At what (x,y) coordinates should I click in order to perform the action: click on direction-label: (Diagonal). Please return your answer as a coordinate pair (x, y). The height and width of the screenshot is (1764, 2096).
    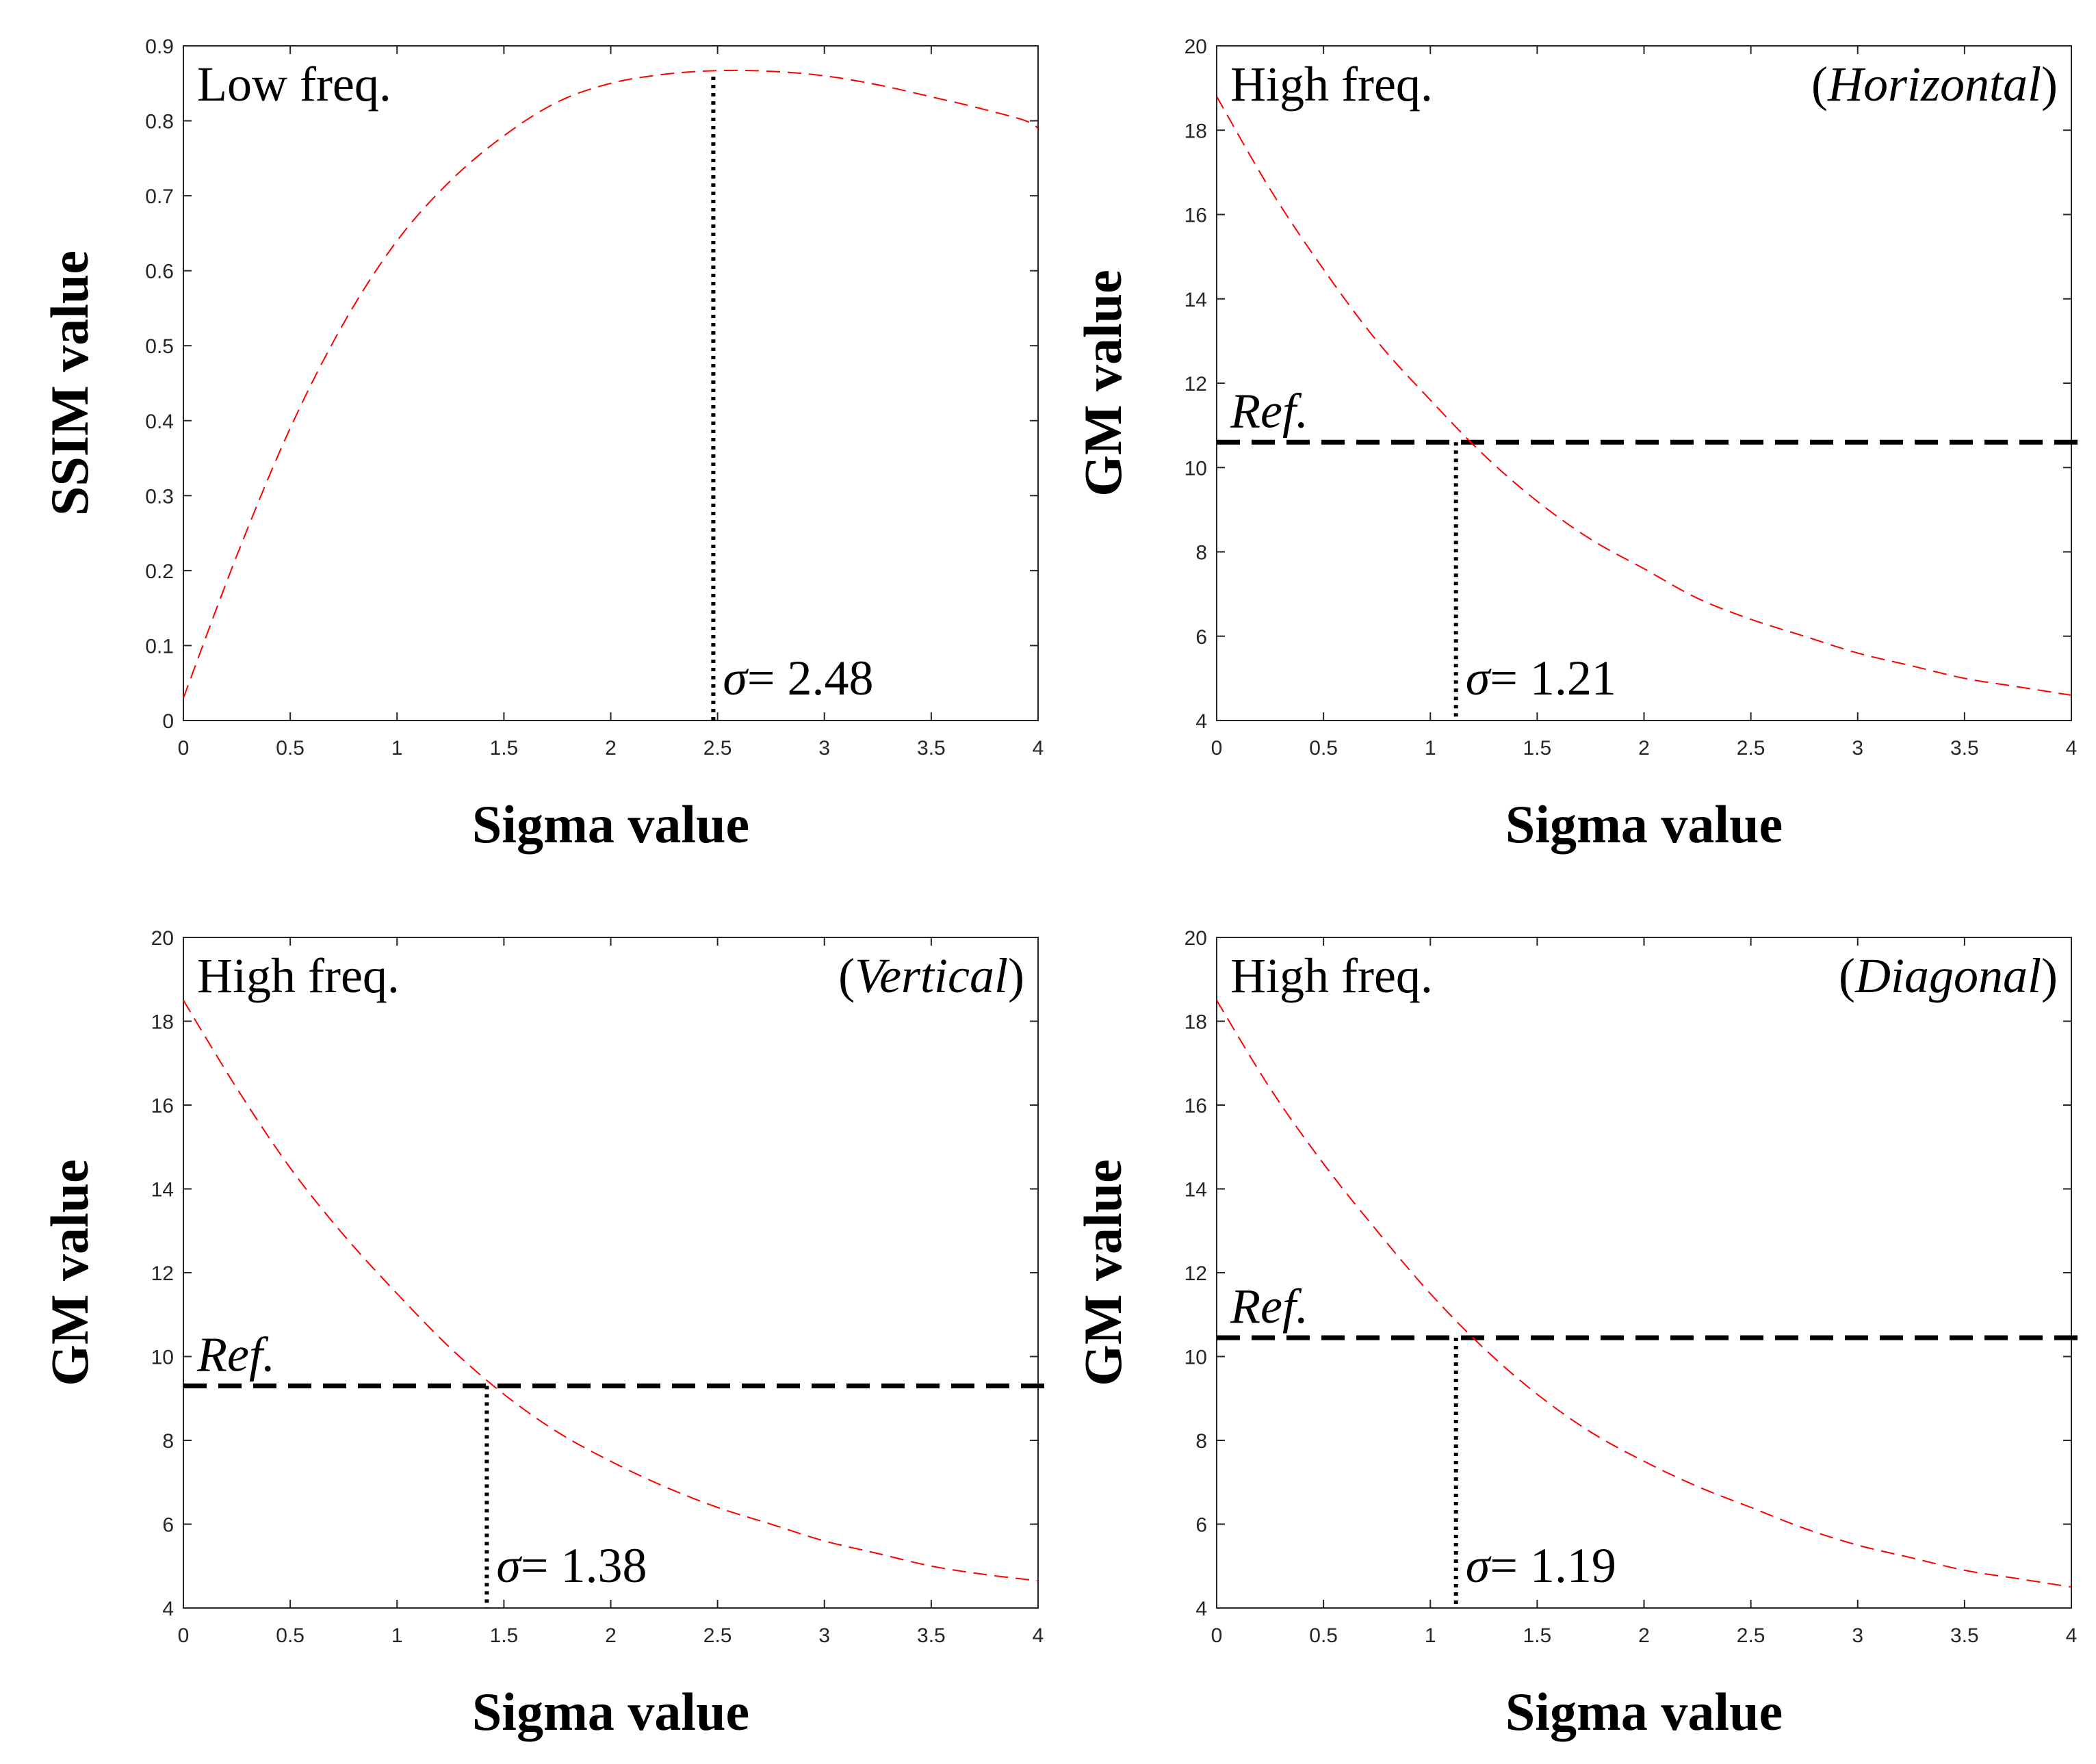
    Looking at the image, I should click on (1949, 975).